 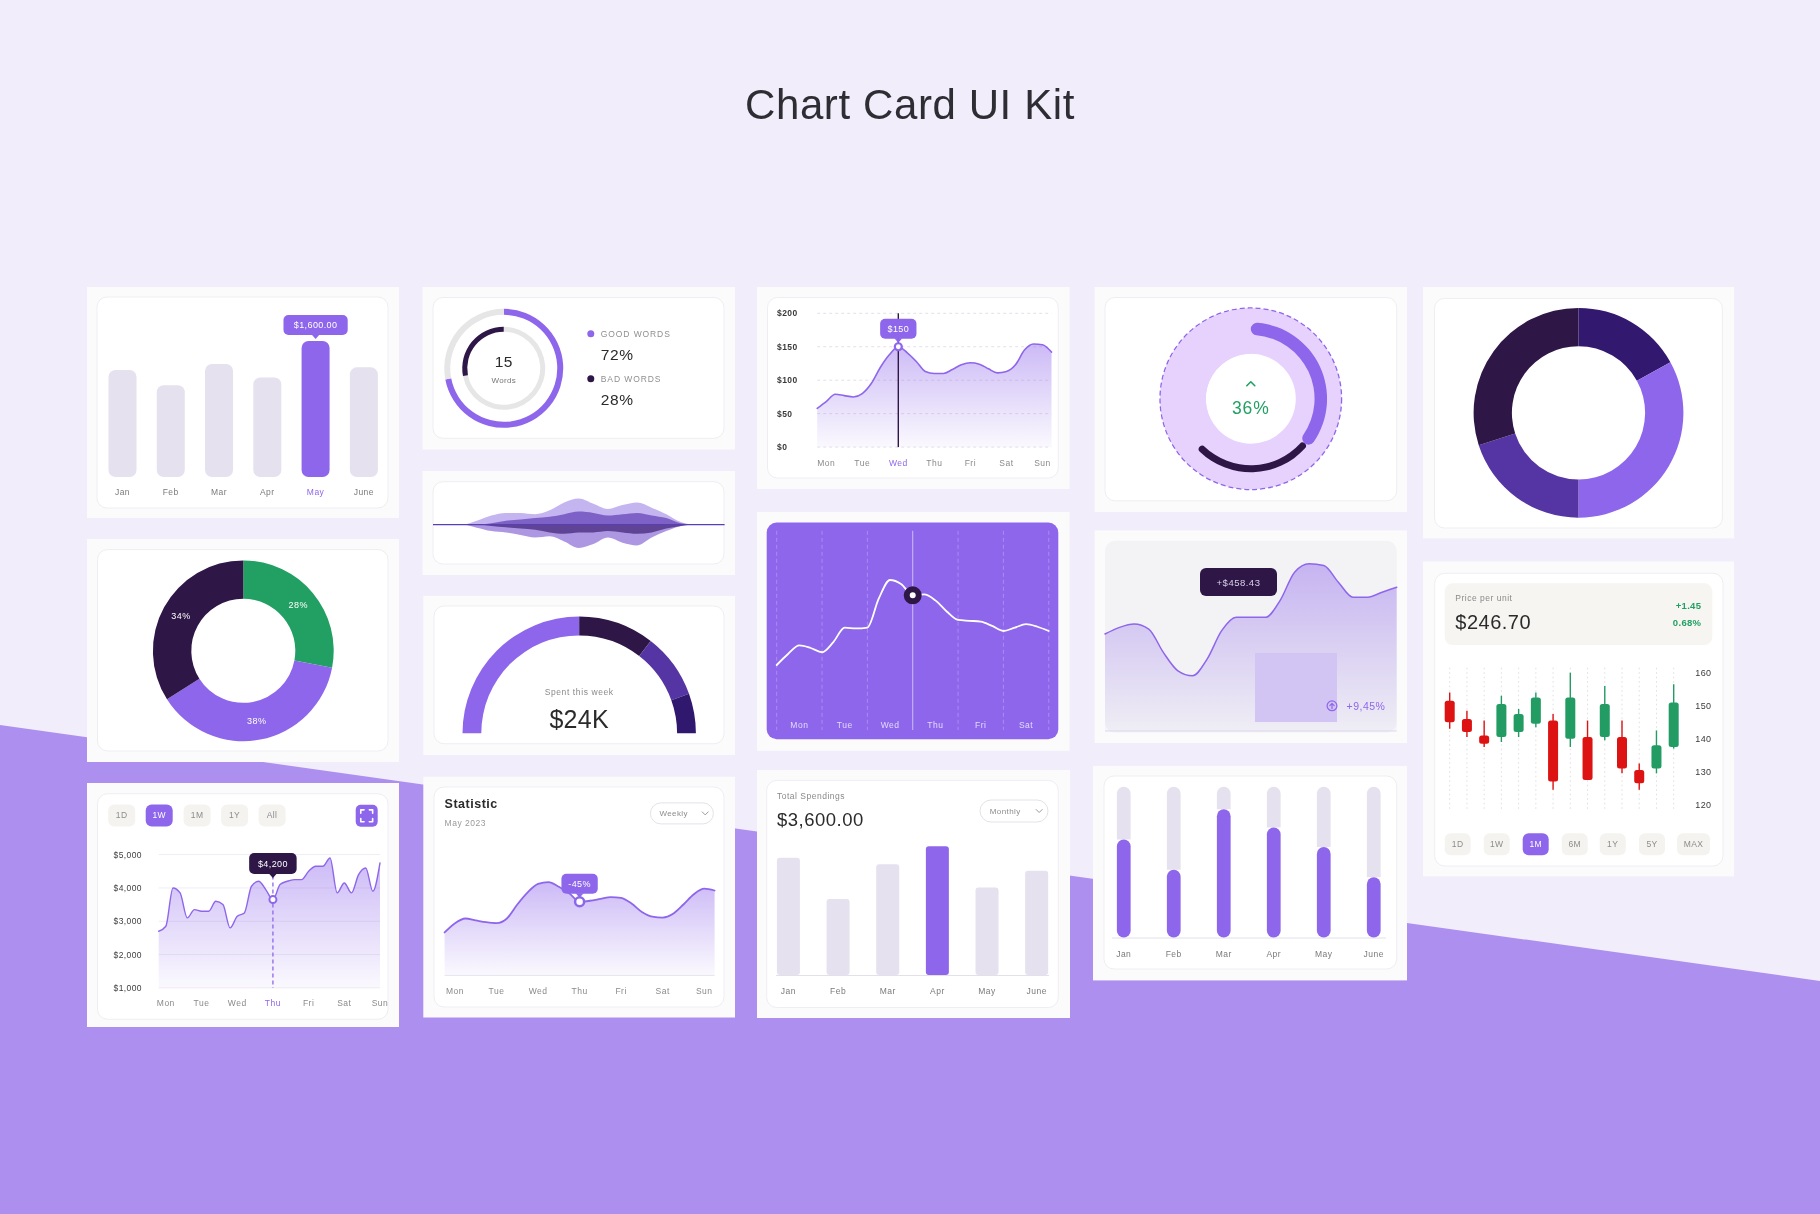 I want to click on text: 36%, so click(x=1251, y=407).